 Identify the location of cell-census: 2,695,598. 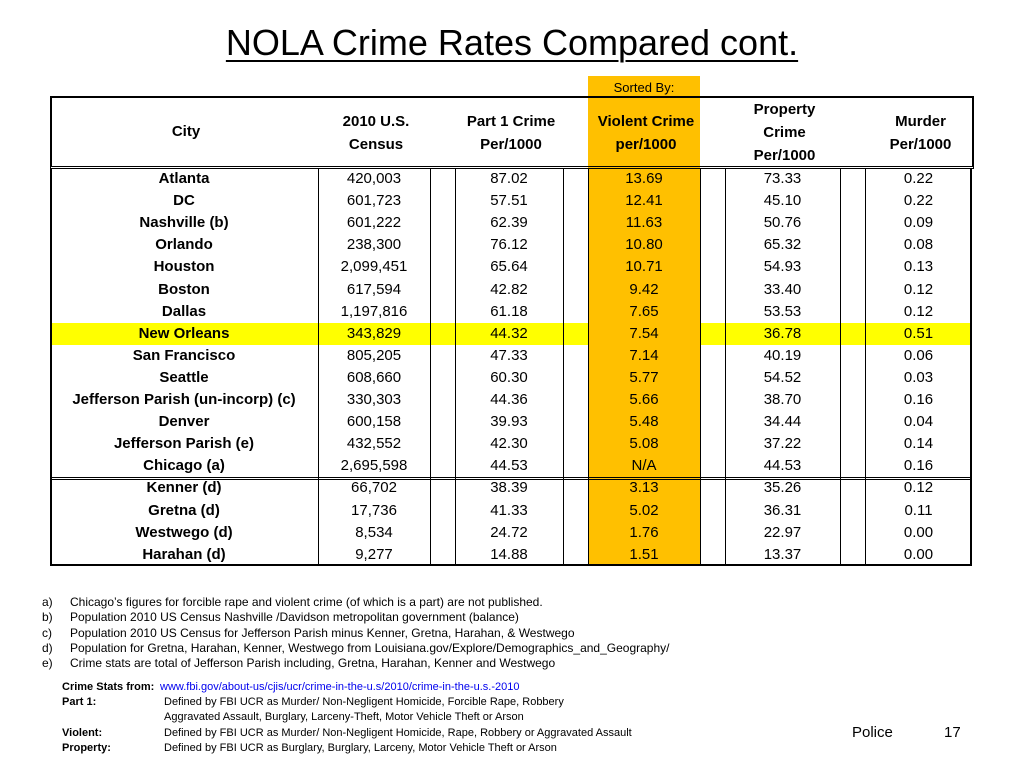
(374, 466).